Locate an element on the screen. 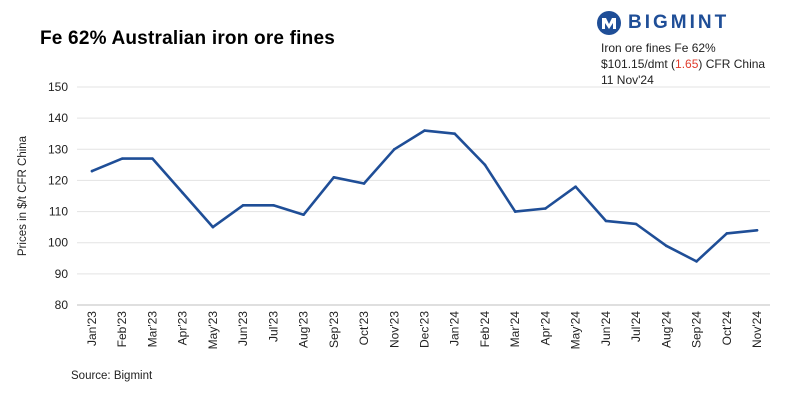 This screenshot has width=799, height=400. brand-name: BIGMINT is located at coordinates (679, 22).